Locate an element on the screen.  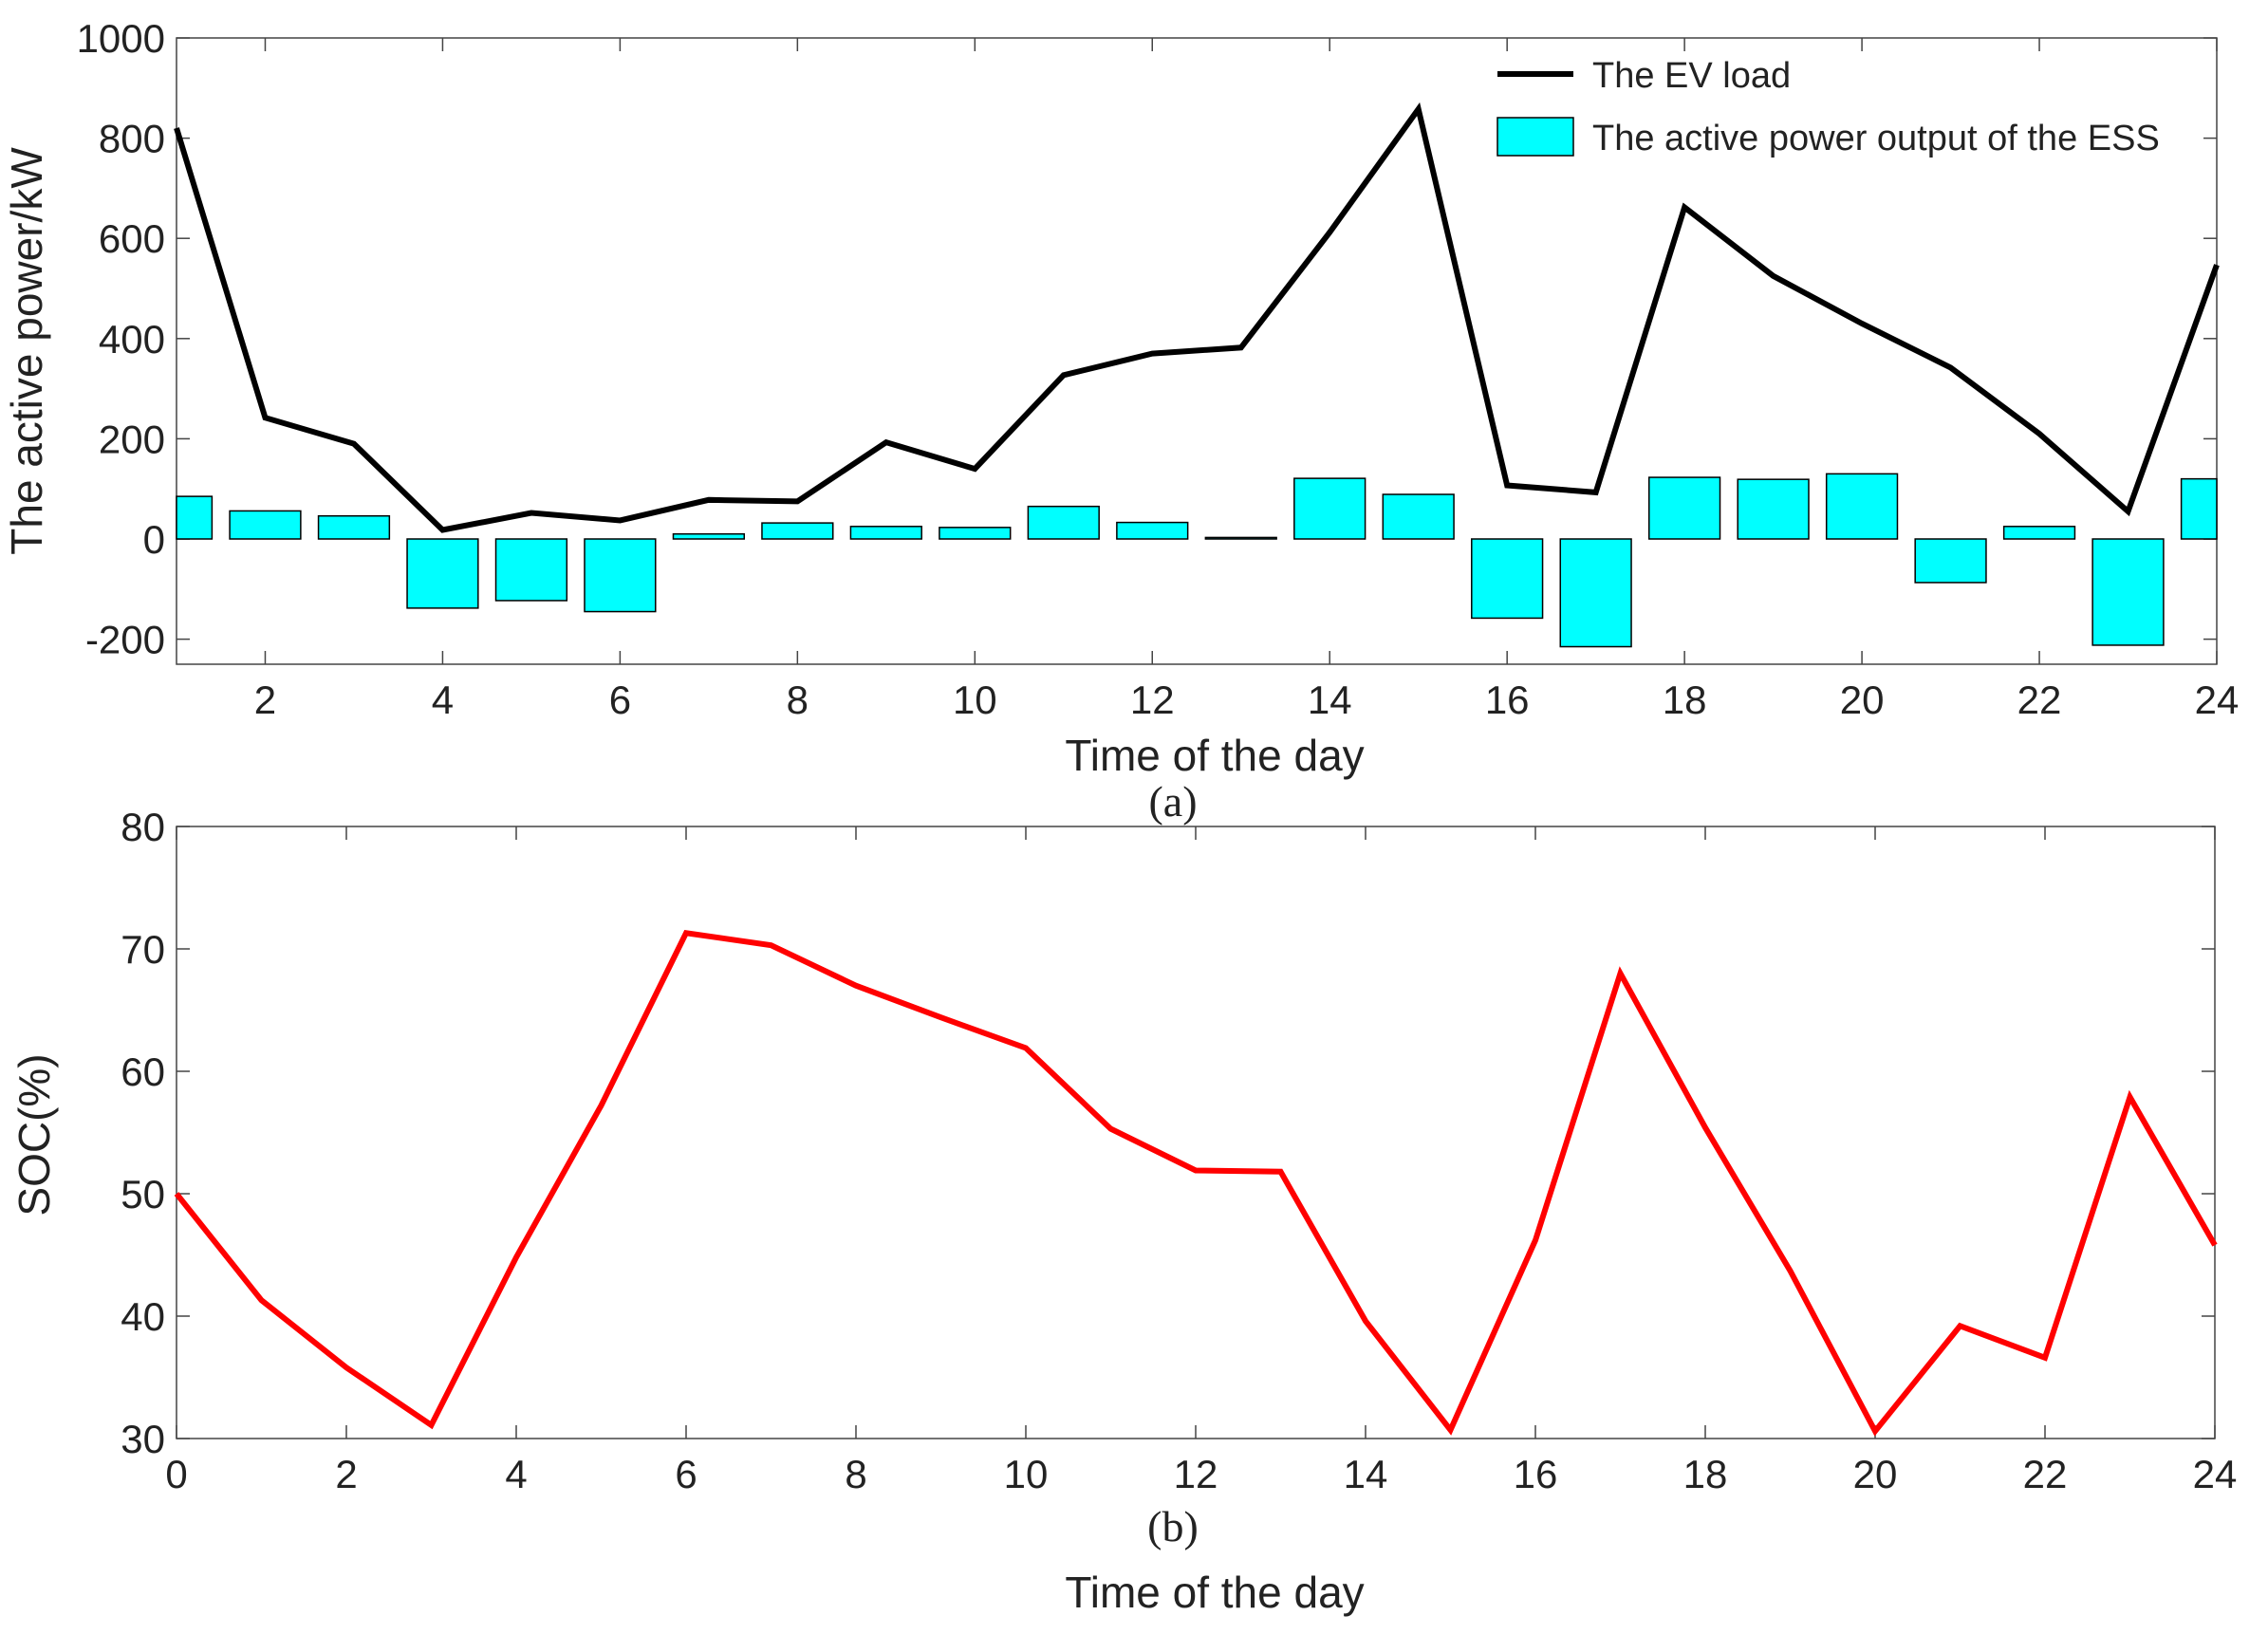
legend-entry: The active power output of the ESS is located at coordinates (1876, 138).